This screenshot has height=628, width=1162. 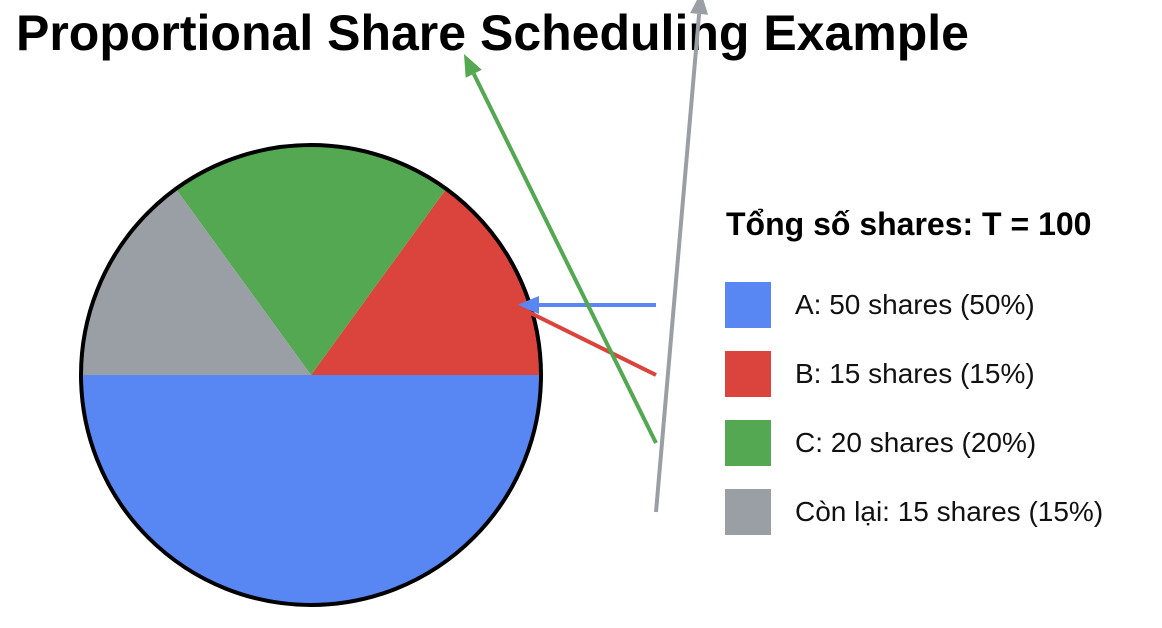 I want to click on legend-swatch-a, so click(x=748, y=305).